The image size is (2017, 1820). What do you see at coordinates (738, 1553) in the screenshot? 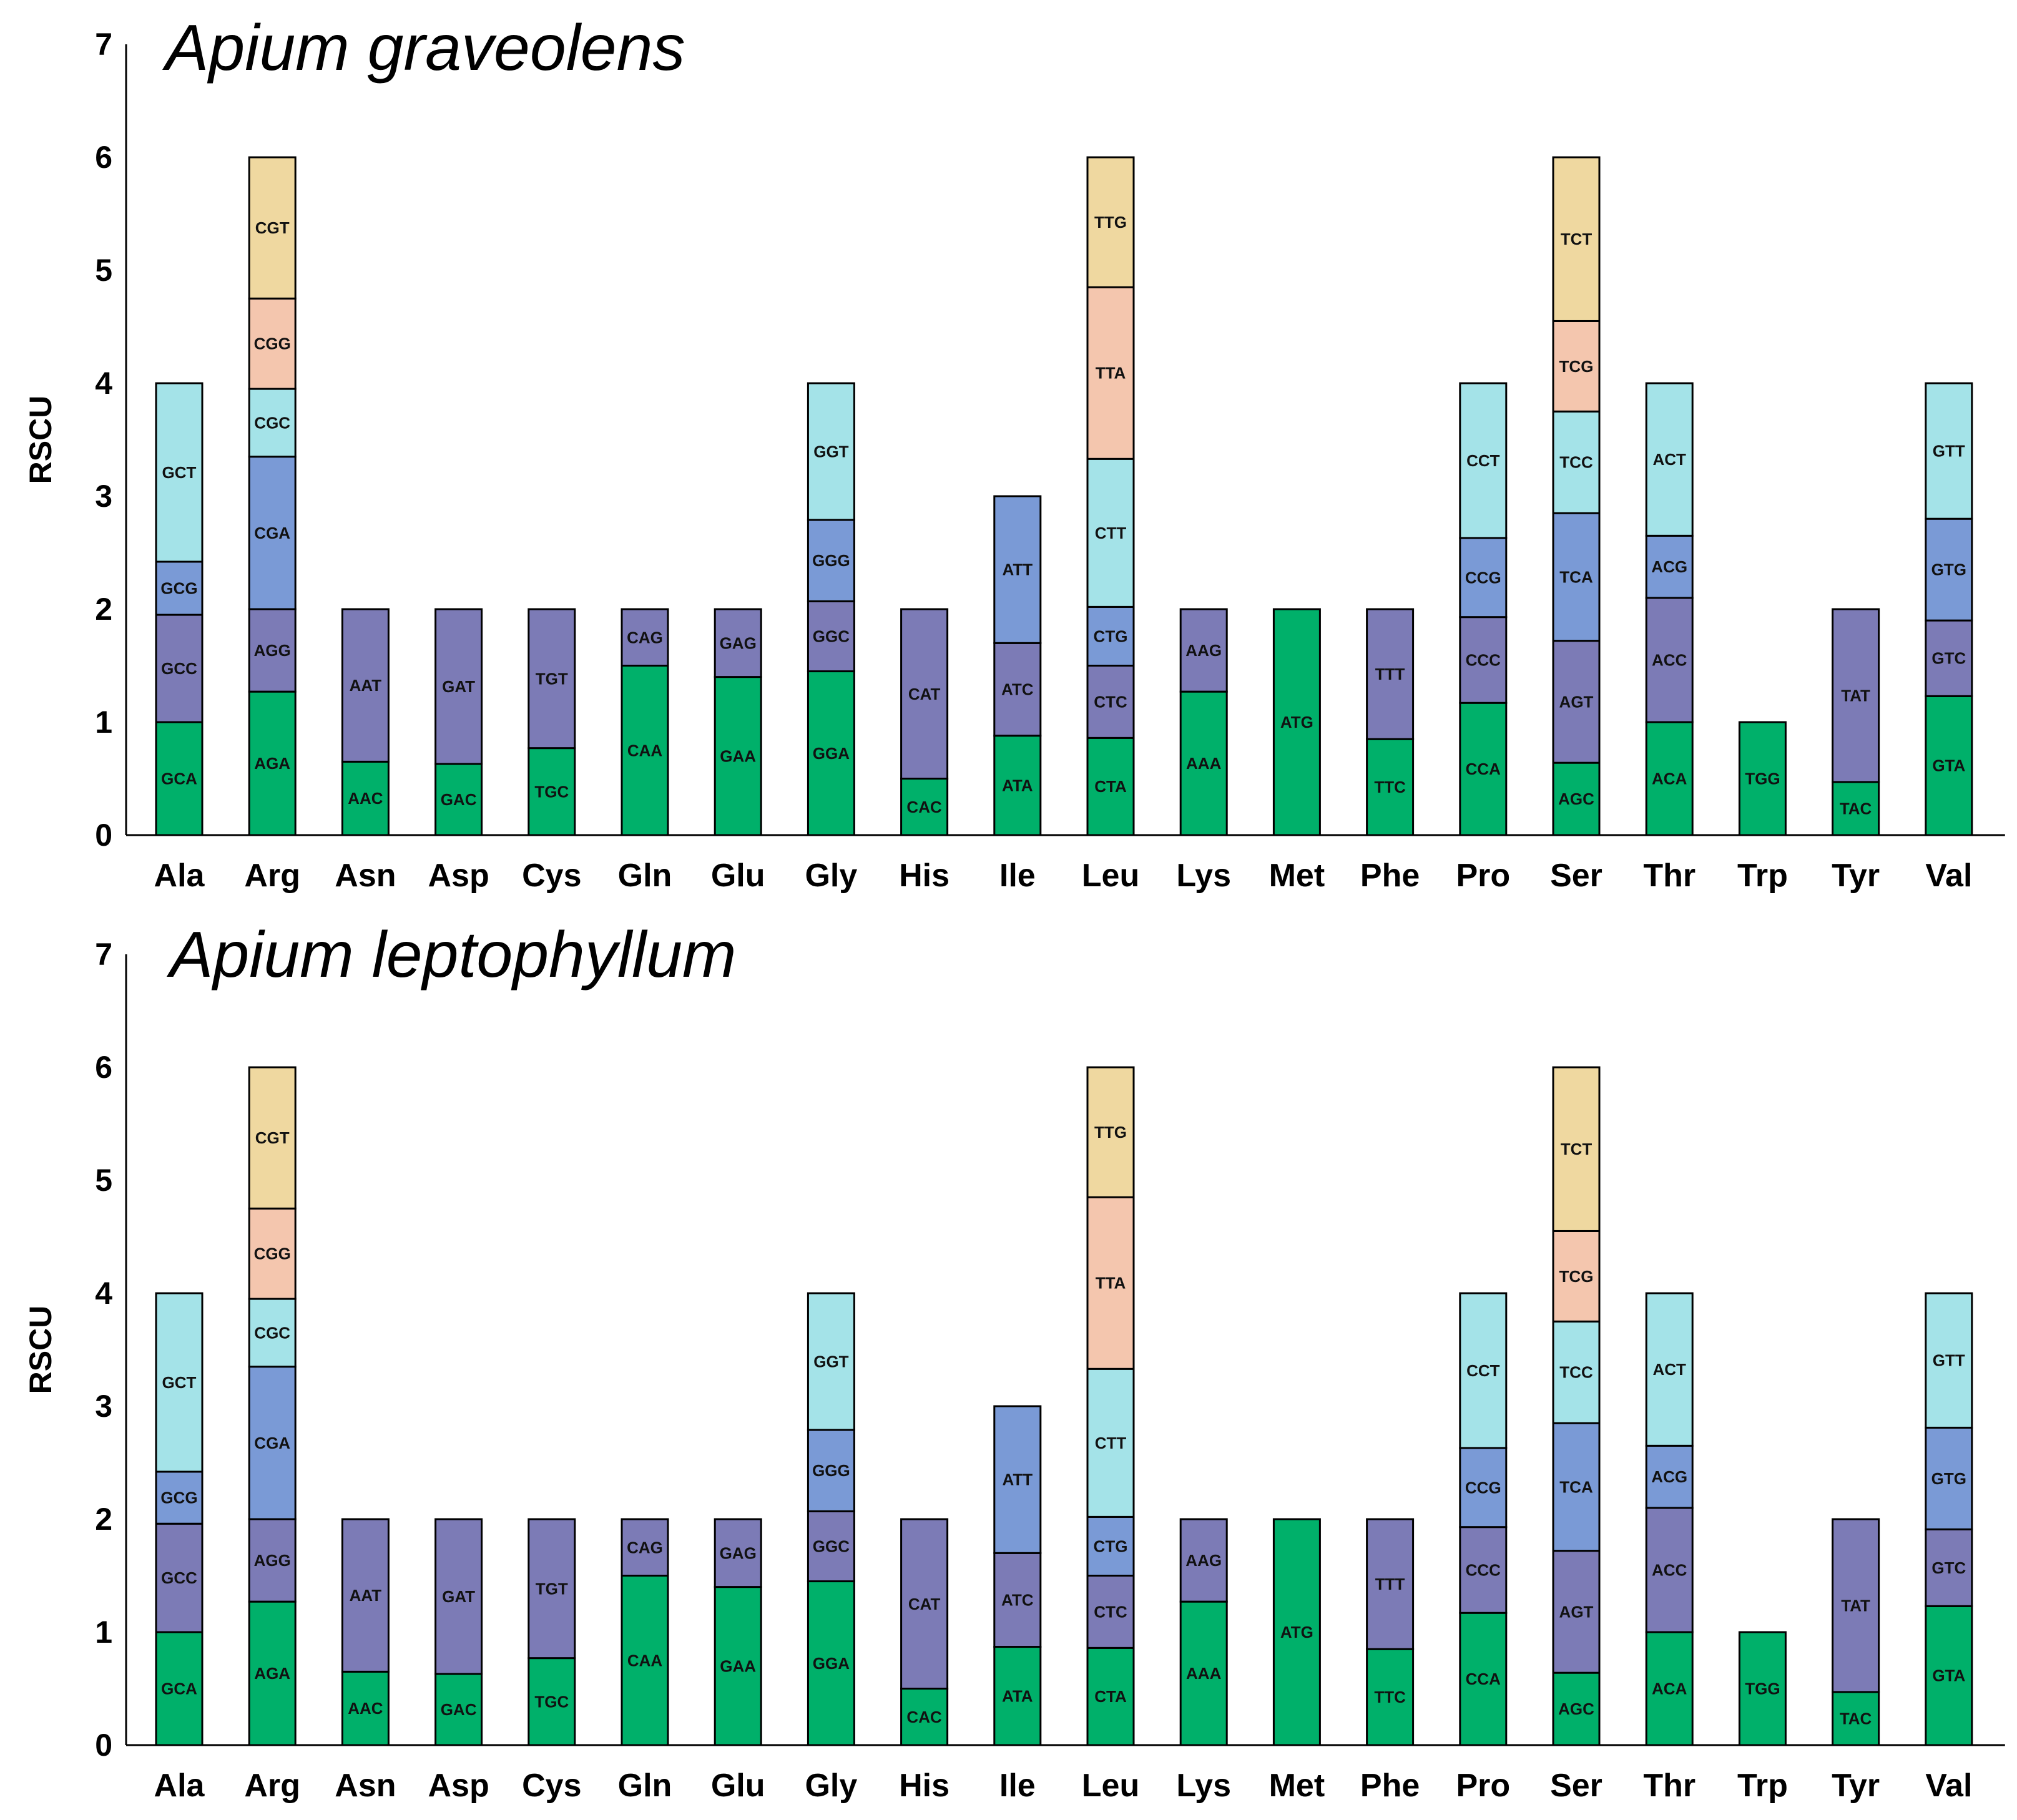
I see `bar-segment-glu-gag` at bounding box center [738, 1553].